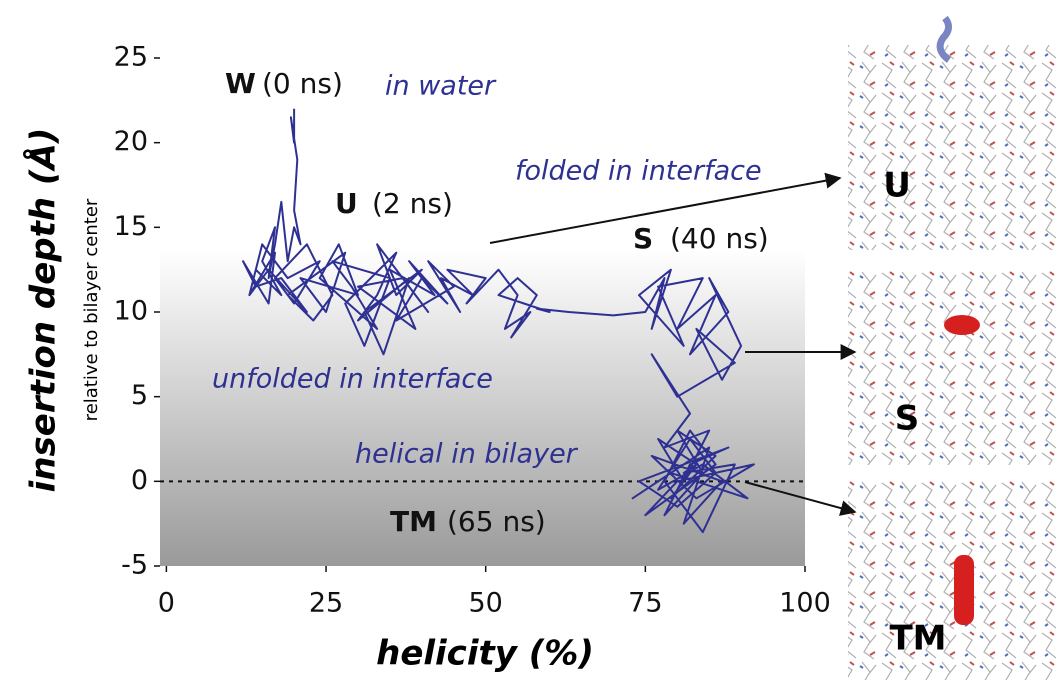  What do you see at coordinates (240, 83) in the screenshot?
I see `annotation: W` at bounding box center [240, 83].